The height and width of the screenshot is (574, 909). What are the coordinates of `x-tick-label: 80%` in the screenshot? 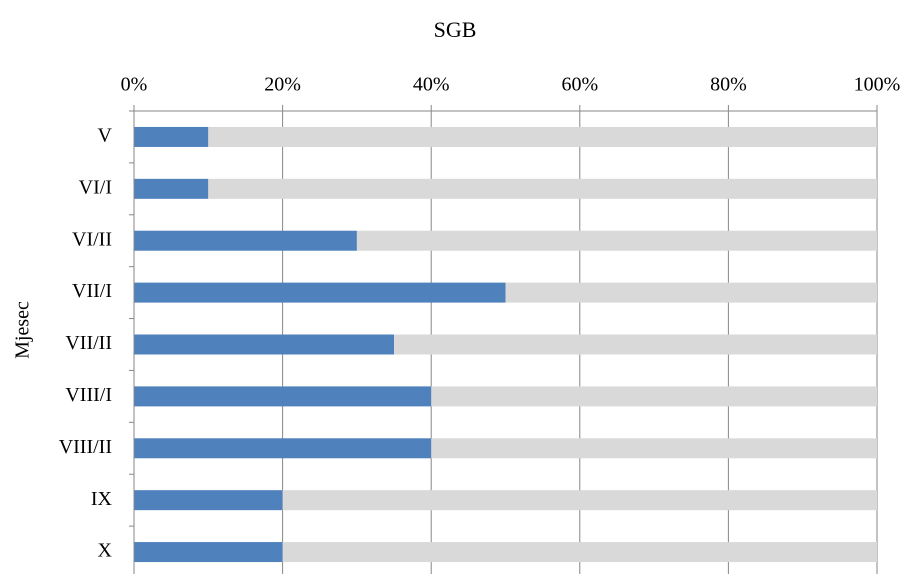 It's located at (728, 85).